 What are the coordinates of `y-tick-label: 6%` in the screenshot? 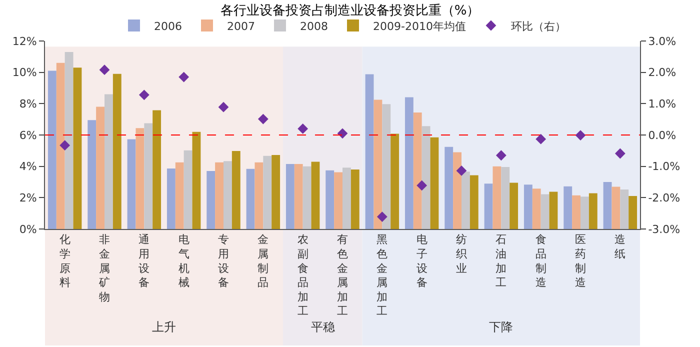 It's located at (28, 135).